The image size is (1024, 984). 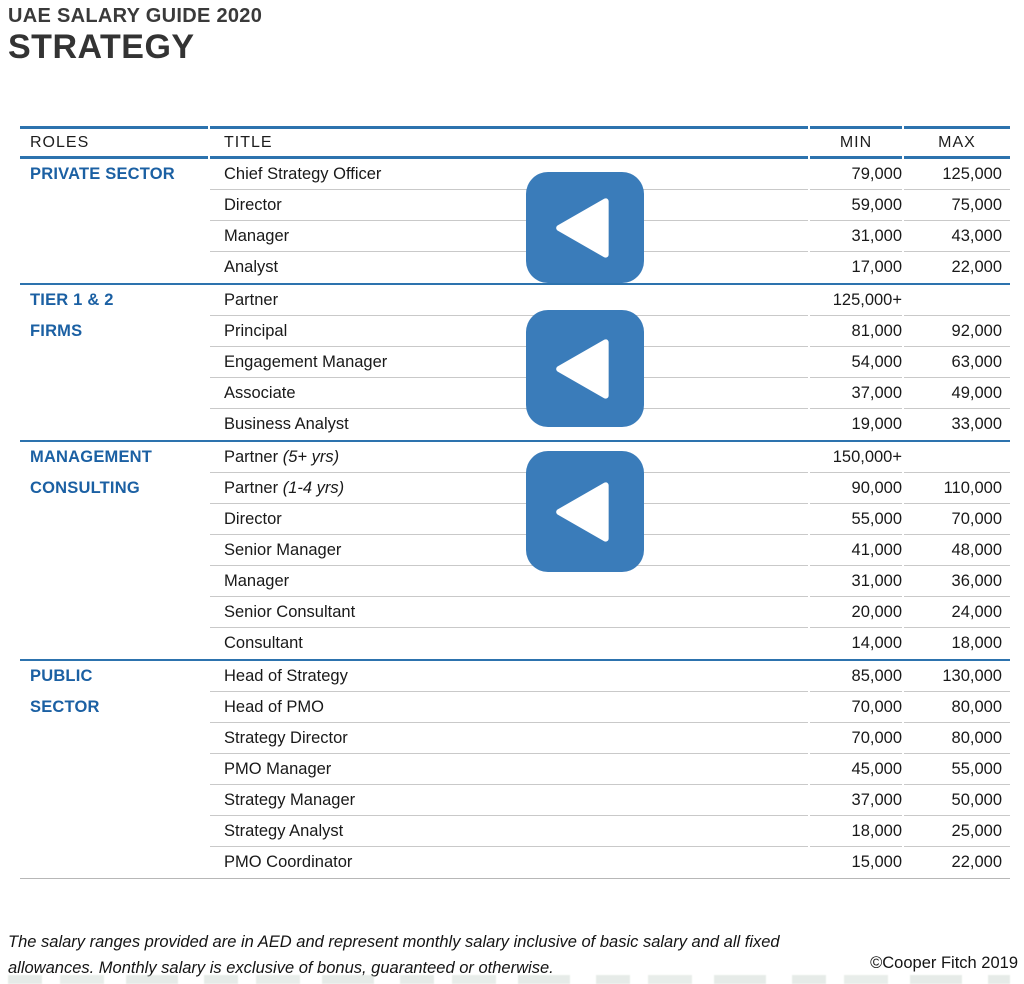 What do you see at coordinates (876, 424) in the screenshot?
I see `min-value-cell: 19,000` at bounding box center [876, 424].